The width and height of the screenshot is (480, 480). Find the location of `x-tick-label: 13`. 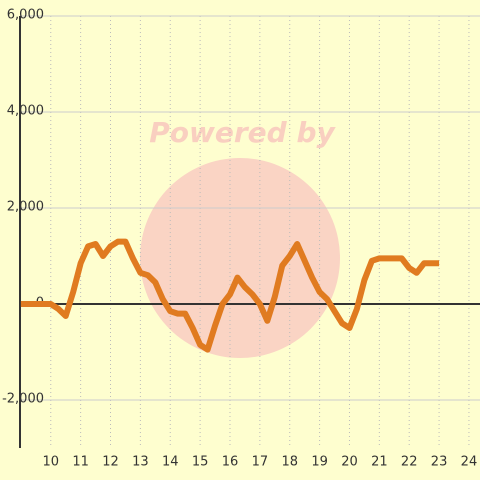

x-tick-label: 13 is located at coordinates (140, 462).